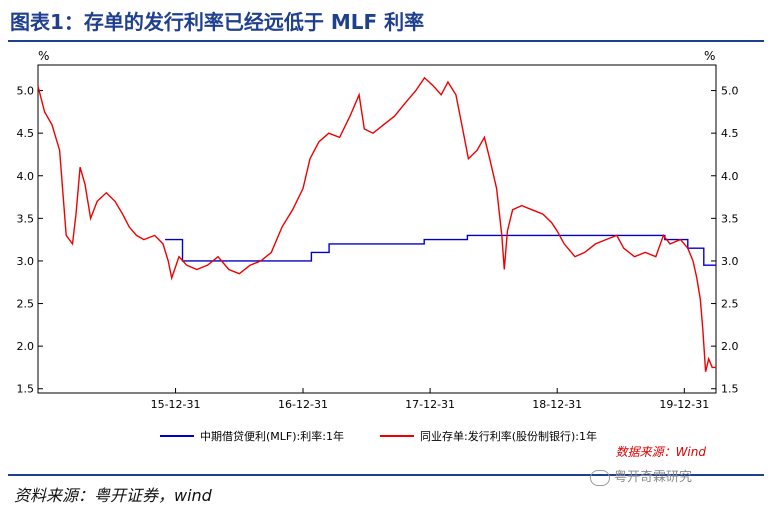  What do you see at coordinates (730, 346) in the screenshot?
I see `y-tick-label-right: 2.0` at bounding box center [730, 346].